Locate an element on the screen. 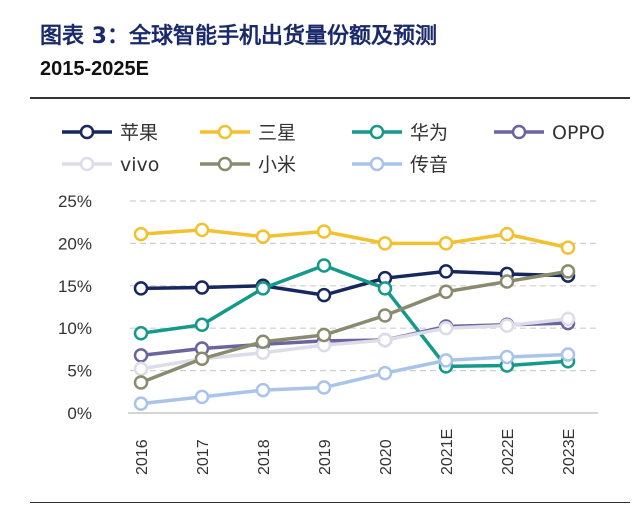 This screenshot has width=640, height=508. legend-label: OPPO is located at coordinates (578, 133).